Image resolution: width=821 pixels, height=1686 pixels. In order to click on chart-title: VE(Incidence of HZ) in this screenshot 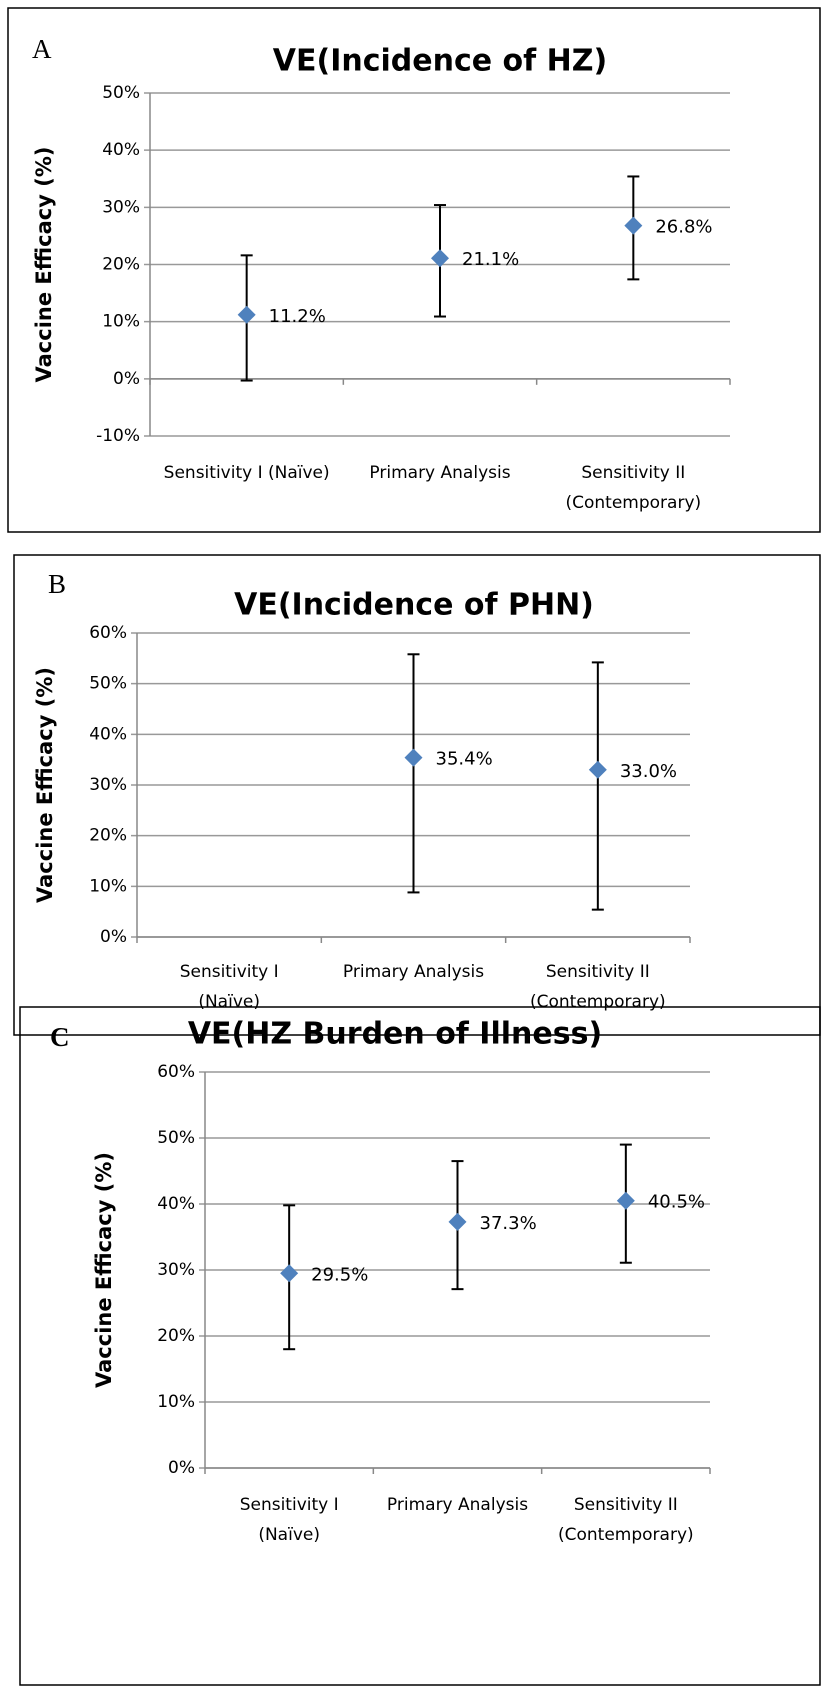, I will do `click(440, 61)`.